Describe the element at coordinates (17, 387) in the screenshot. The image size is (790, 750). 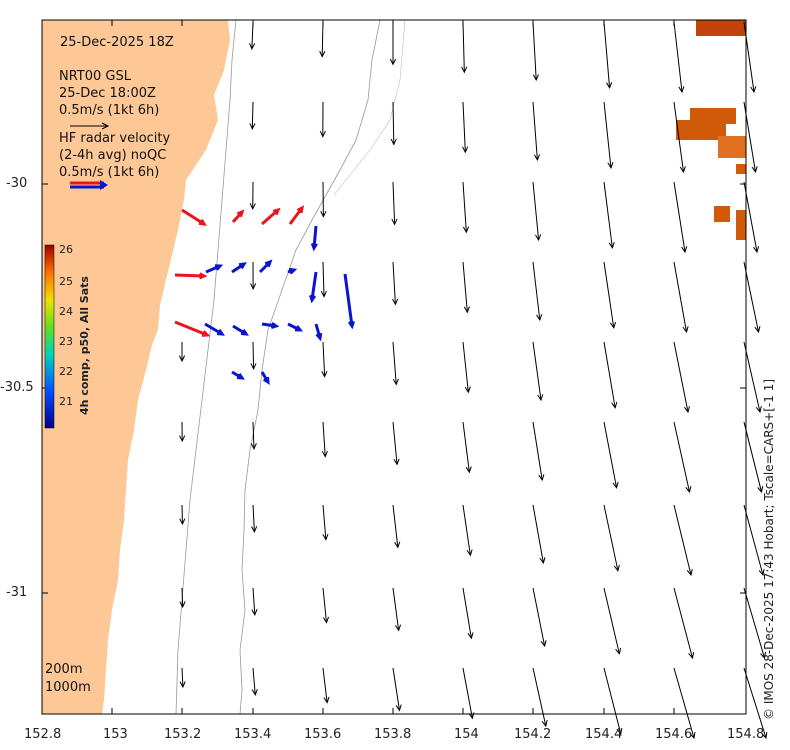
I see `y-tick-label: -30.5` at that location.